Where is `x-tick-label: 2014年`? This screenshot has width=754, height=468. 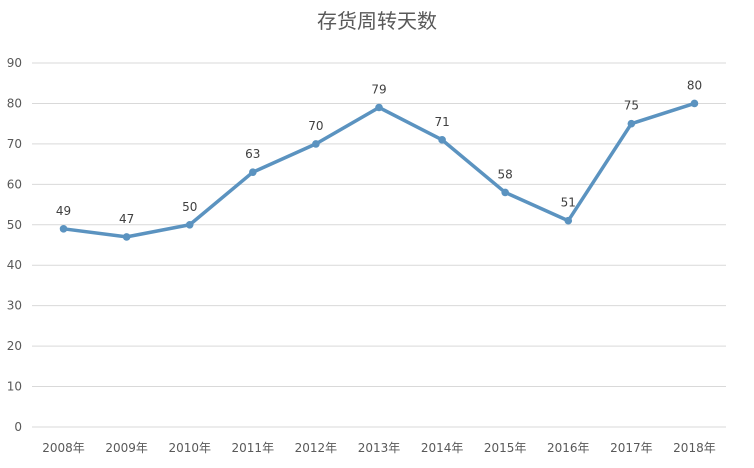
x-tick-label: 2014年 is located at coordinates (442, 448).